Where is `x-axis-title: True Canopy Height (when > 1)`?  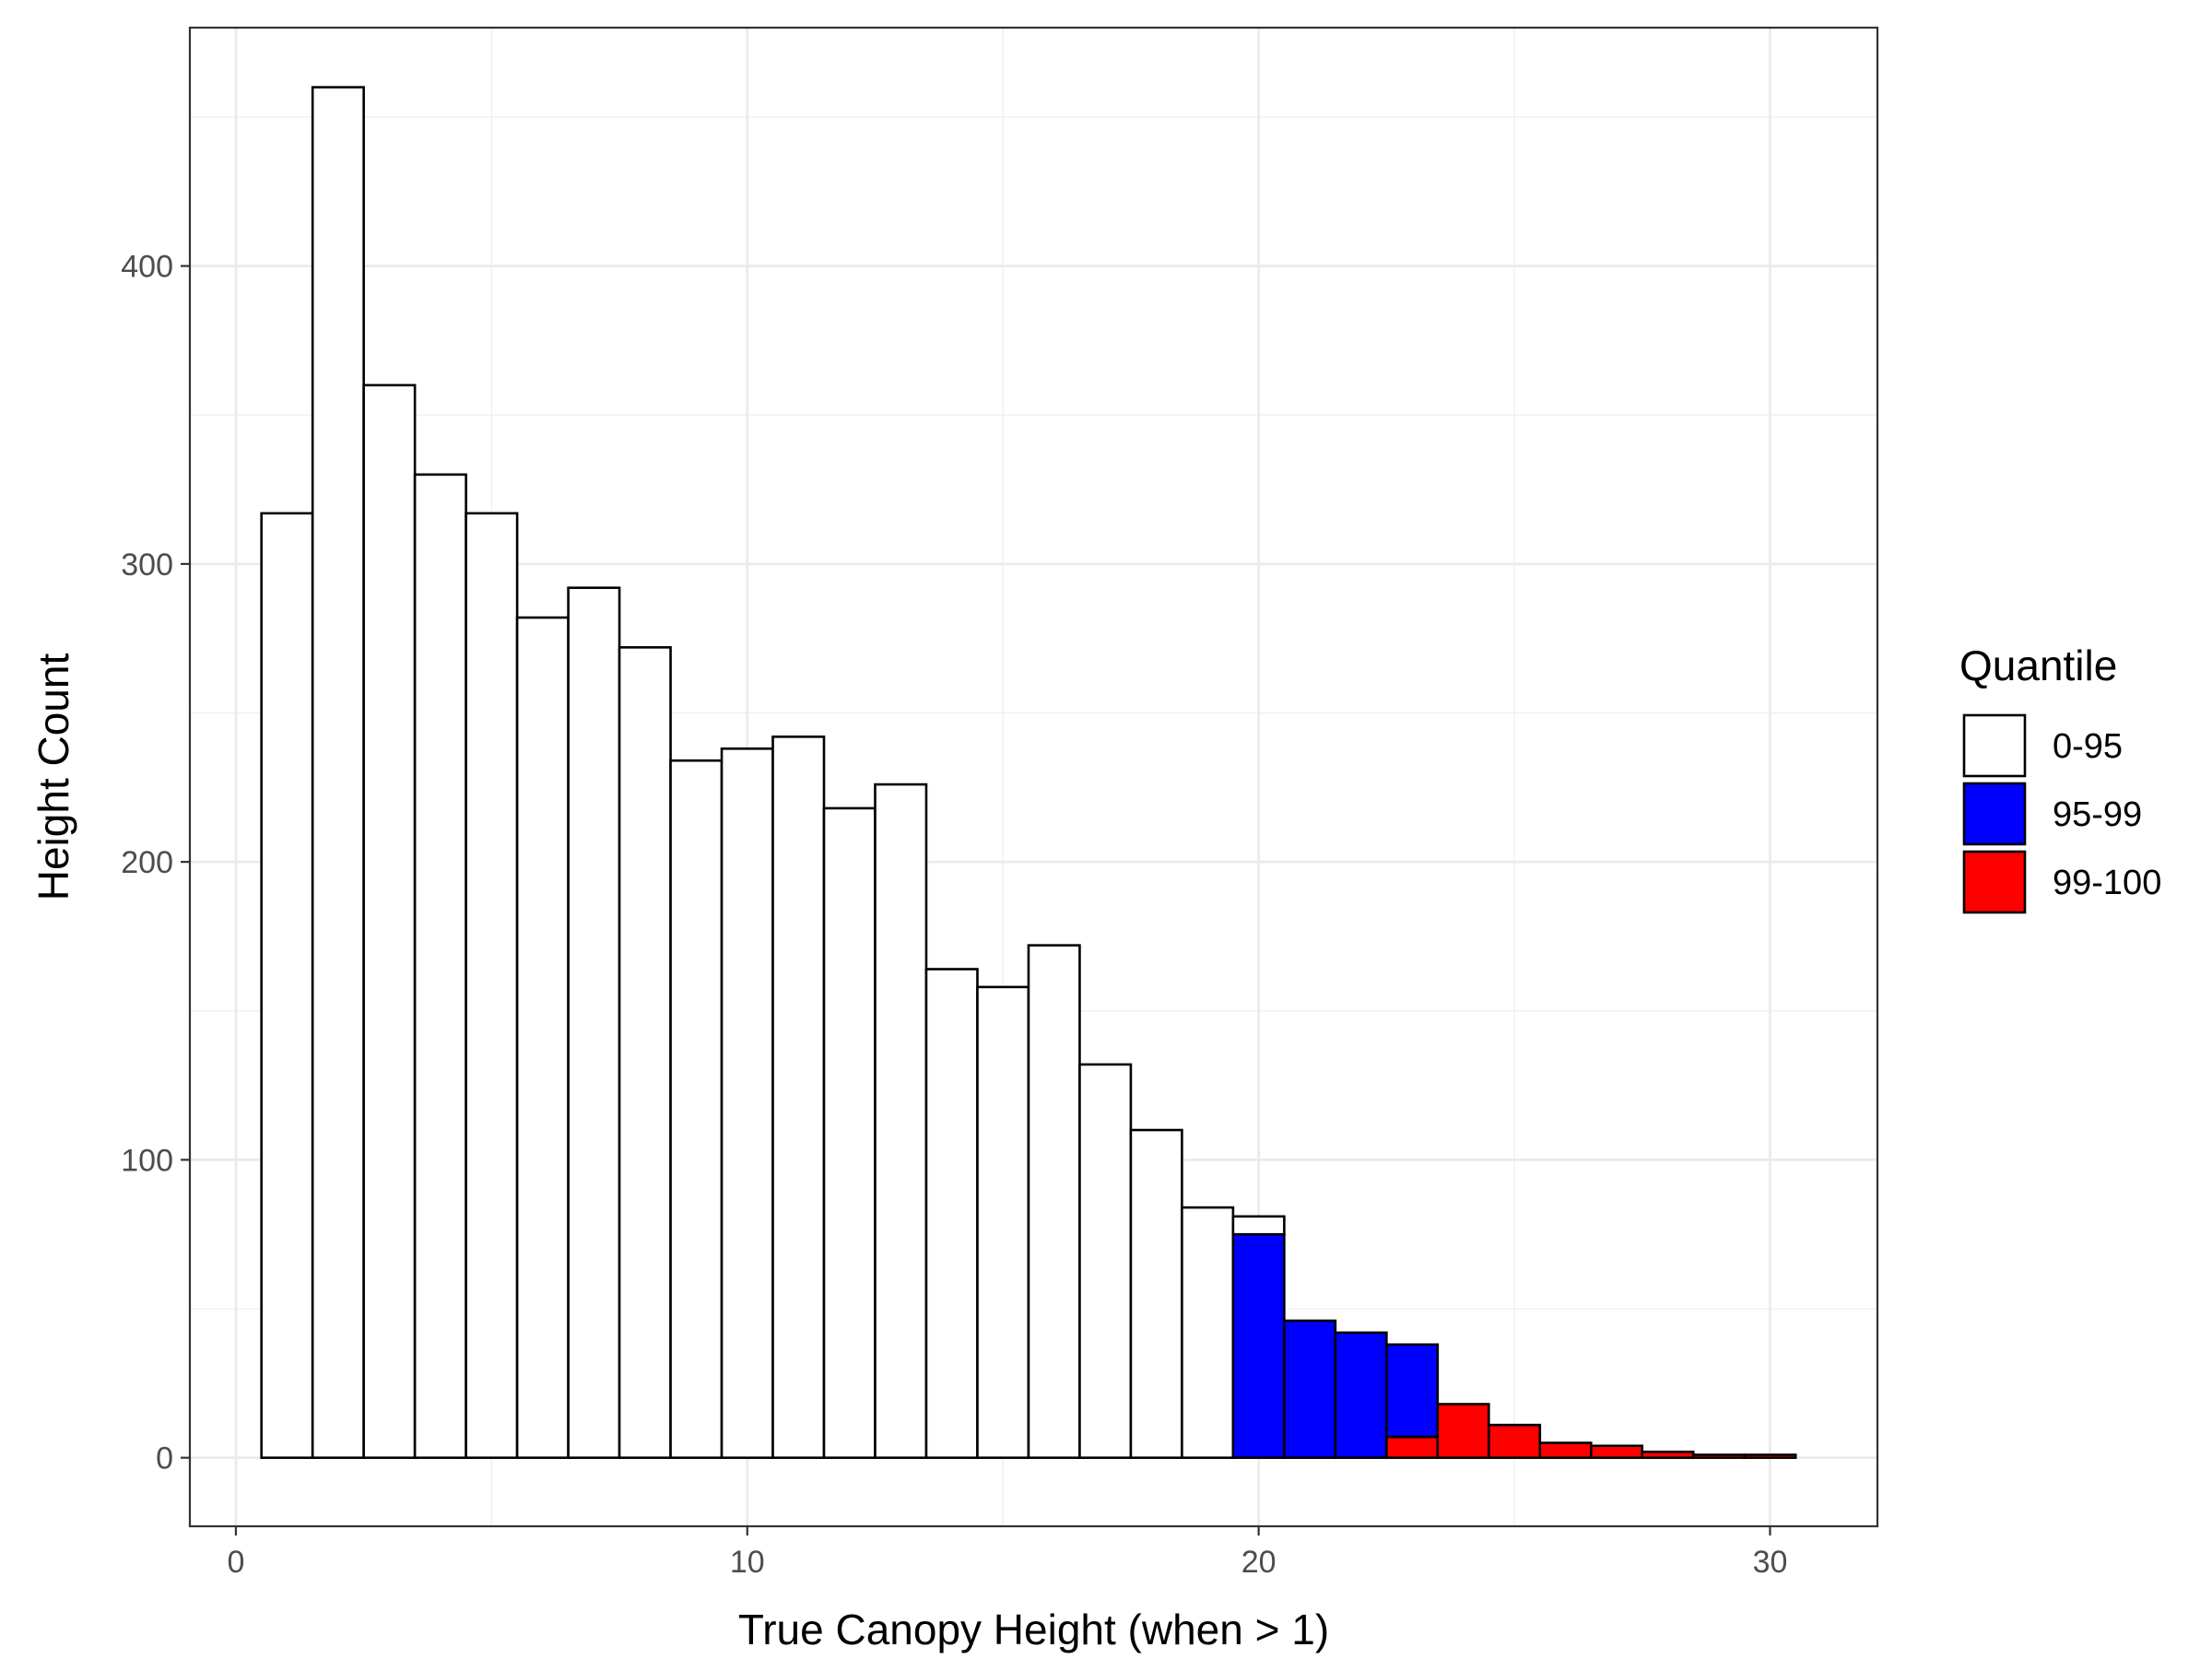
x-axis-title: True Canopy Height (when > 1) is located at coordinates (1033, 1629).